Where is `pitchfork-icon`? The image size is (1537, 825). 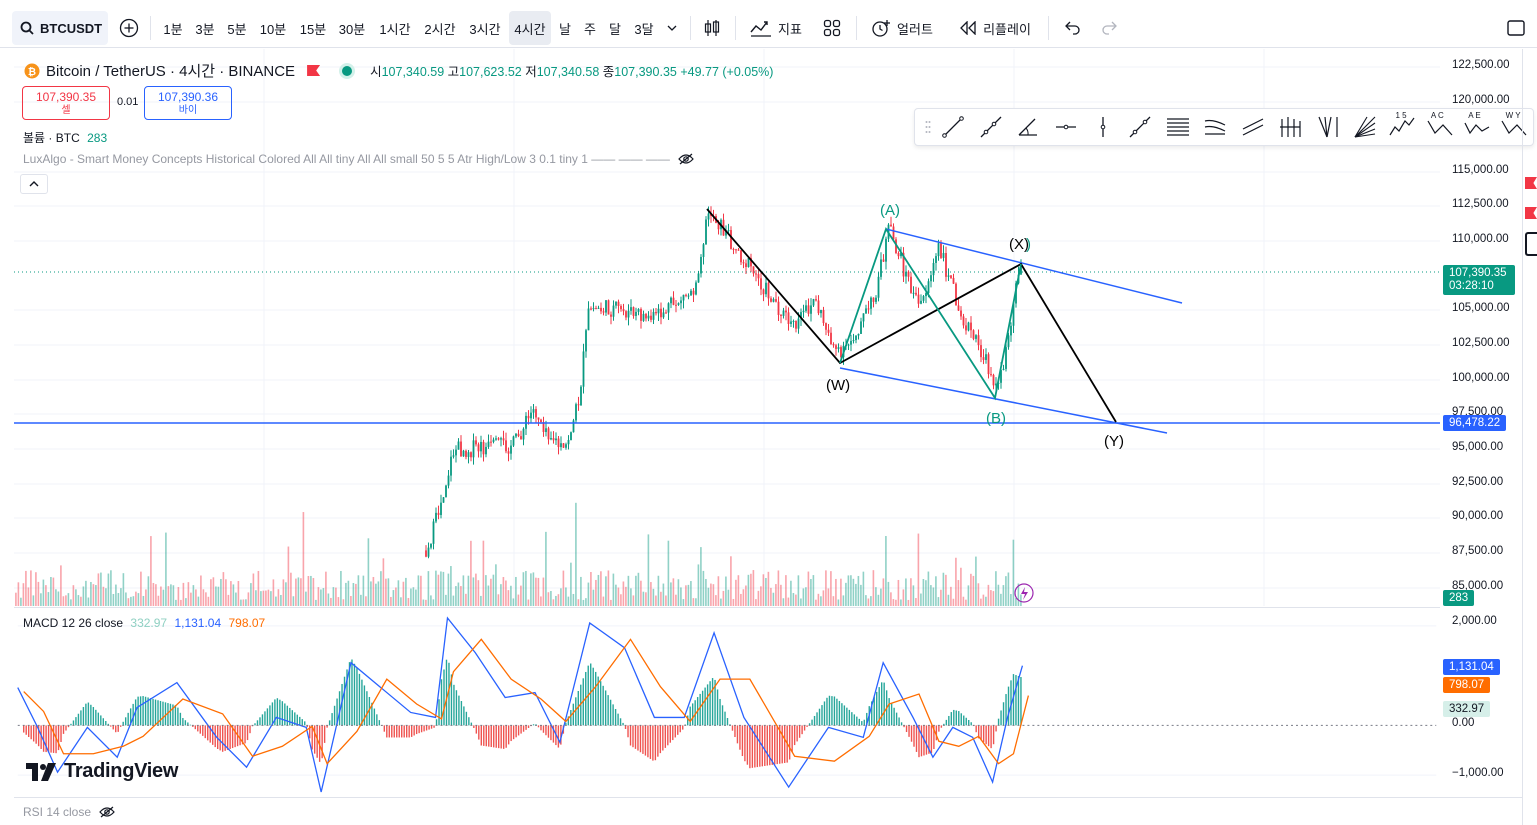 pitchfork-icon is located at coordinates (1289, 127).